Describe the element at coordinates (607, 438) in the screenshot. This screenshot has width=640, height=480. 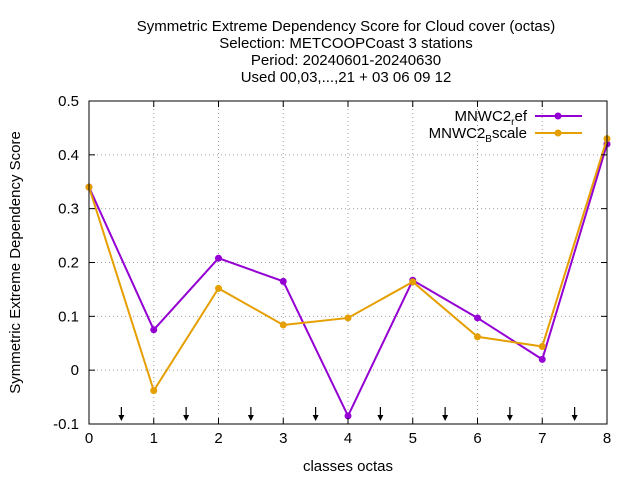
I see `x-tick-label: 8` at that location.